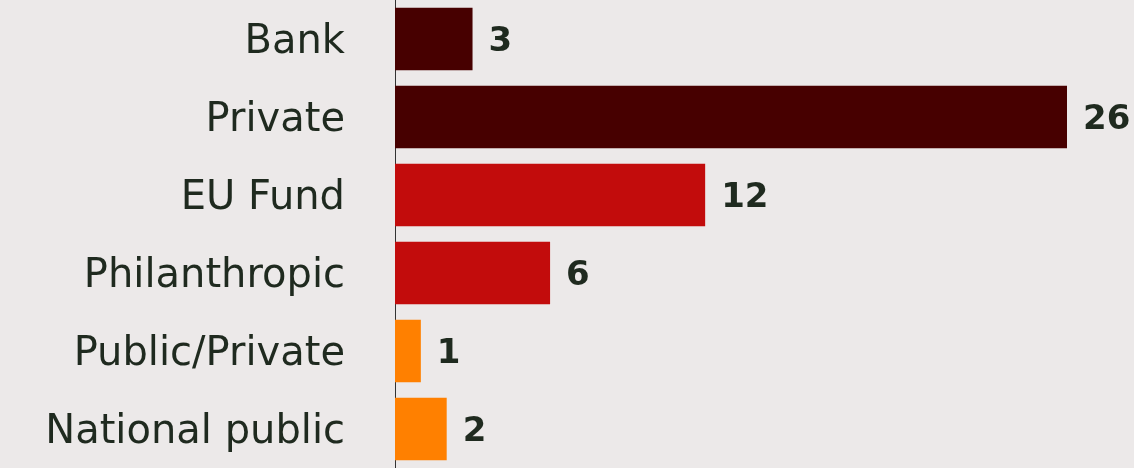 This screenshot has height=468, width=1134. I want to click on y-tick-label: National public, so click(195, 429).